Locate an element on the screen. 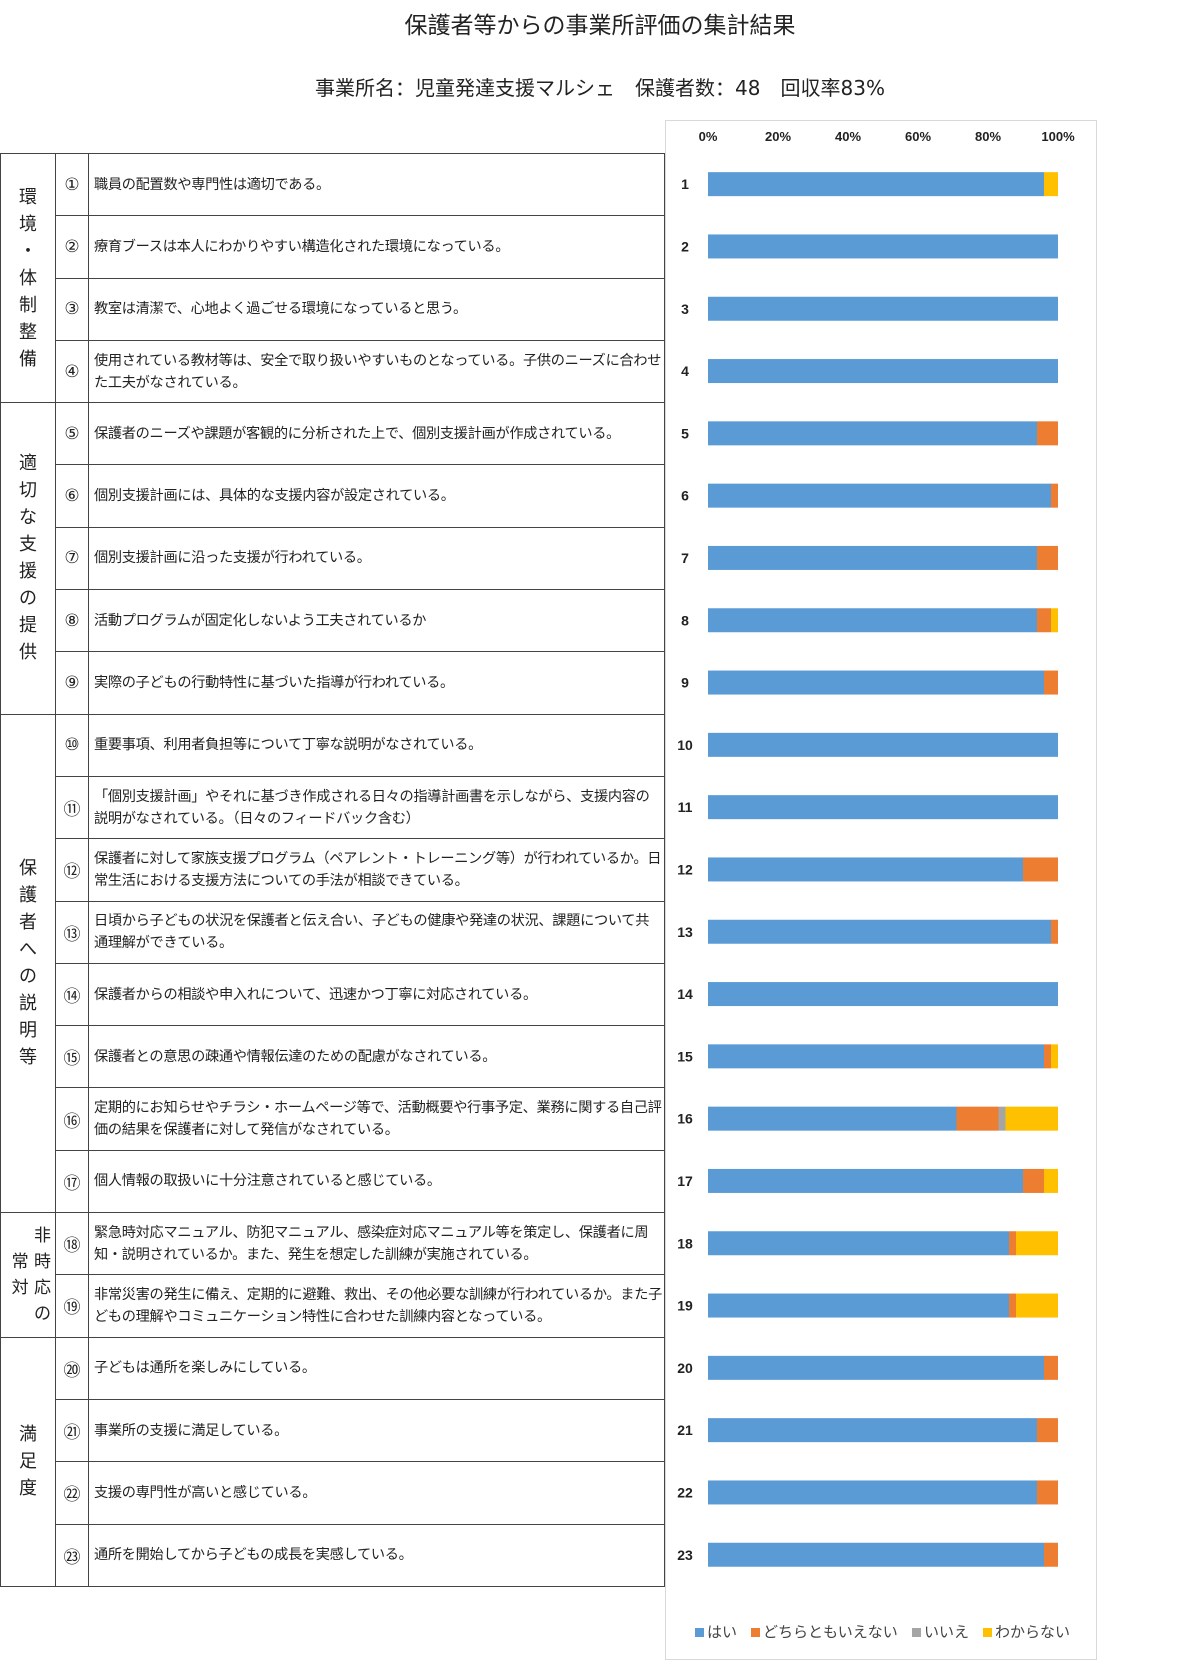 The image size is (1200, 1669). category-cell: 非 常 時 対 応 の is located at coordinates (28, 1275).